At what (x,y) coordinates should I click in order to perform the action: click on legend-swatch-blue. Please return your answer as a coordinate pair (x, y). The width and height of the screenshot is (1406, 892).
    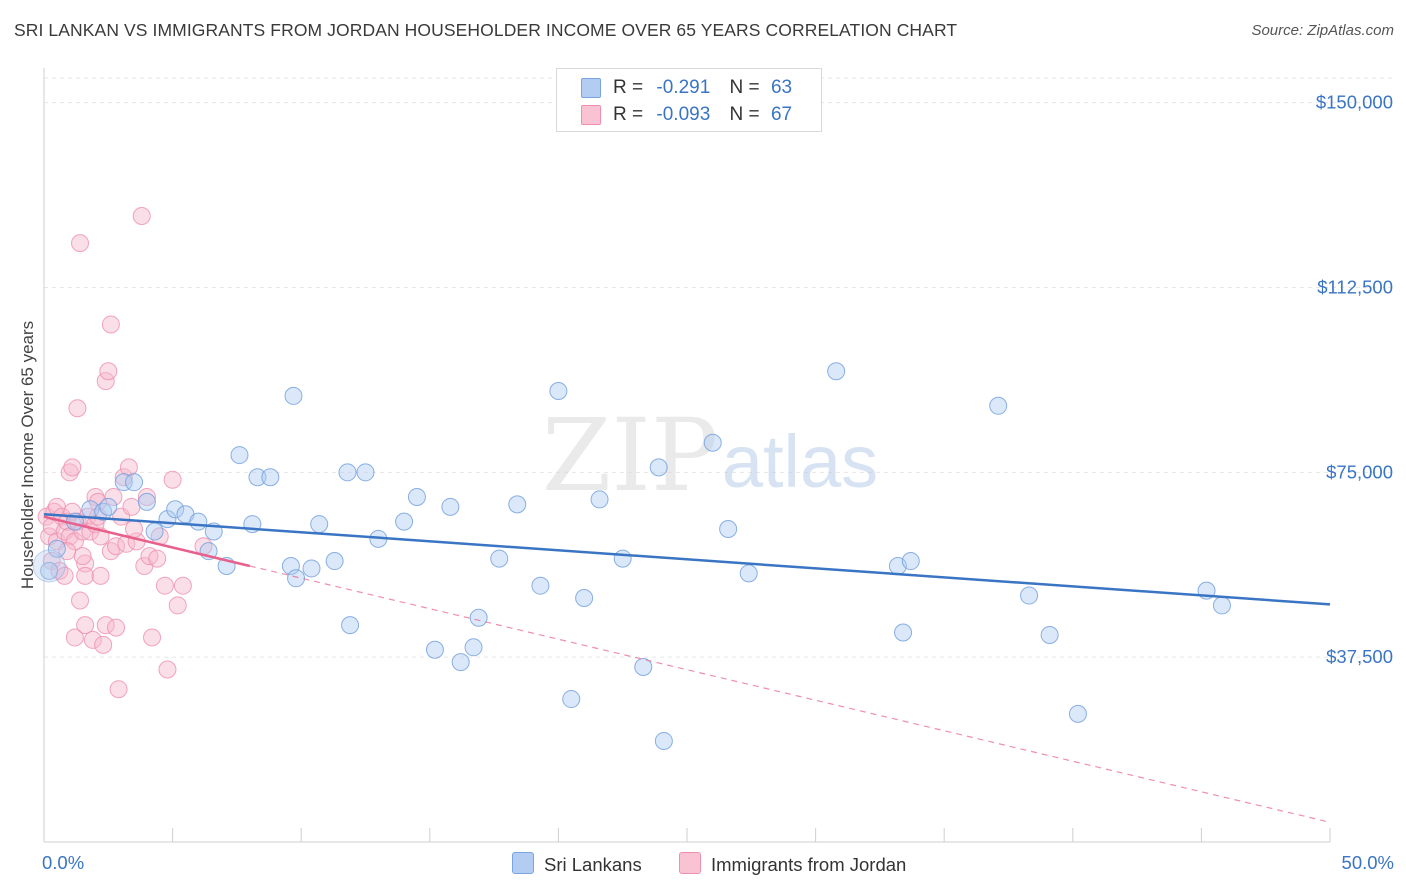
    Looking at the image, I should click on (591, 88).